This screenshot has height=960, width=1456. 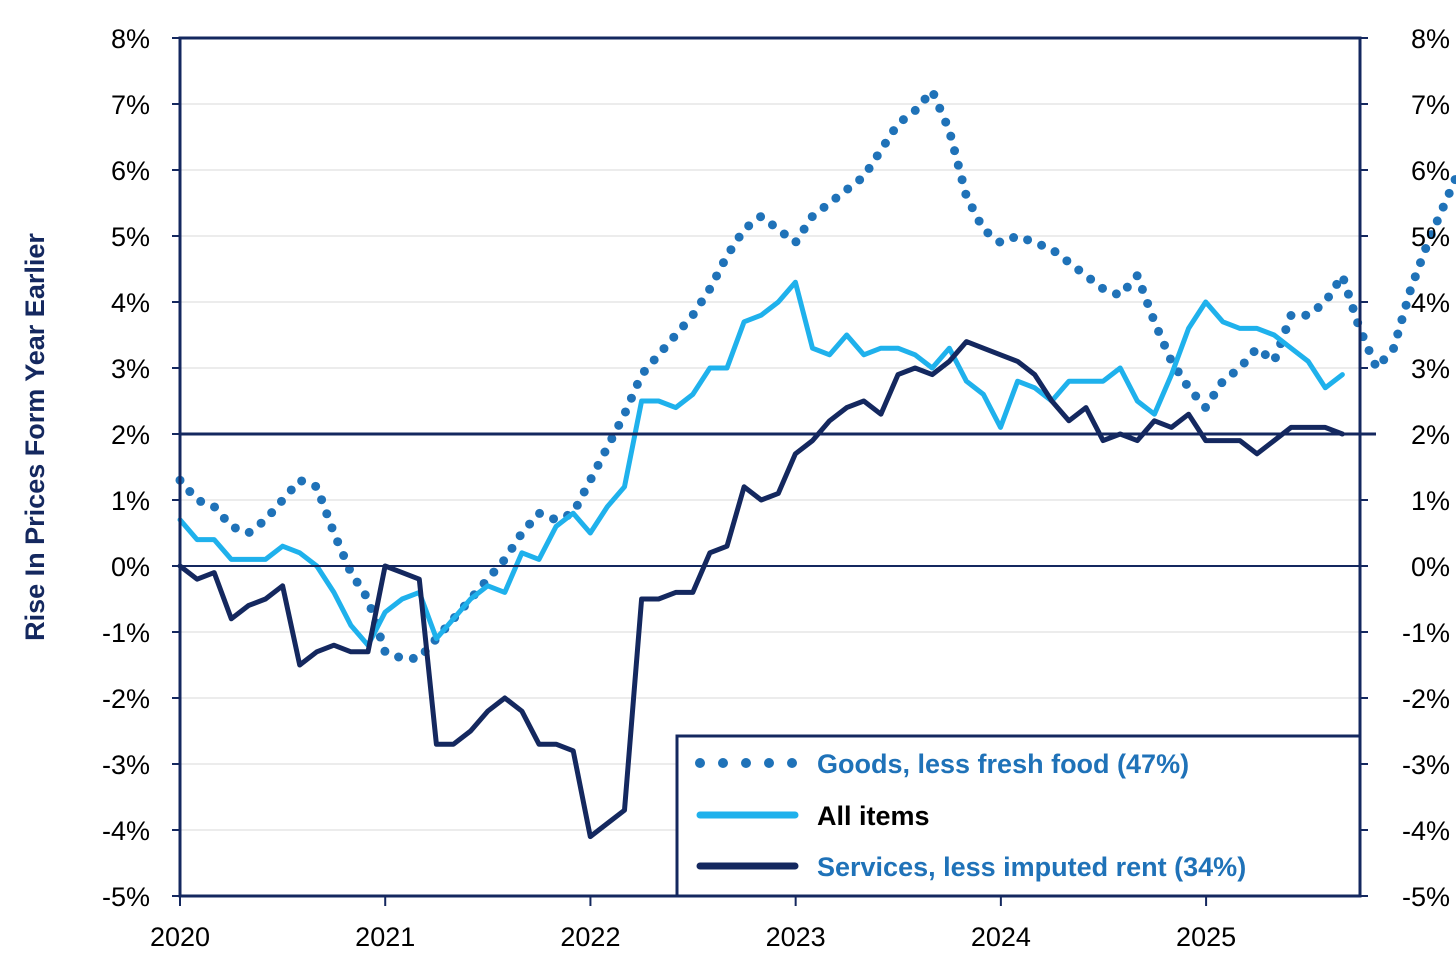 I want to click on y-tick-label-right: 6%, so click(x=1430, y=171).